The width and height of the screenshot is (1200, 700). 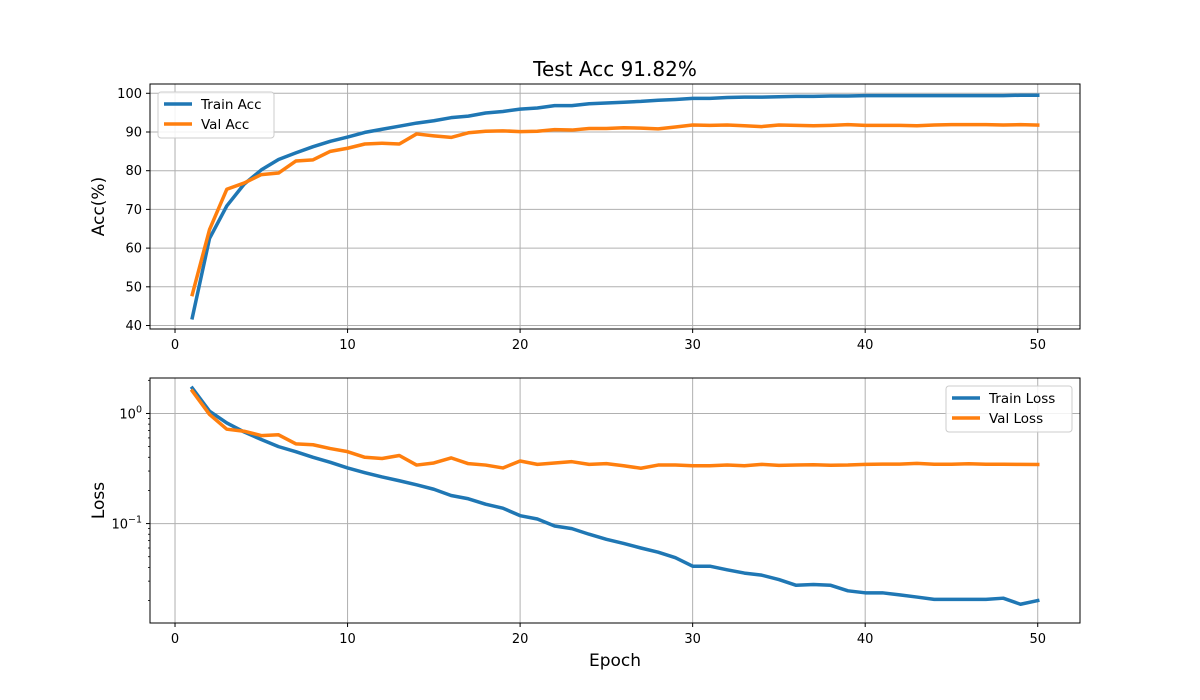 I want to click on loss-xtick-label-5: 50, so click(x=1037, y=639).